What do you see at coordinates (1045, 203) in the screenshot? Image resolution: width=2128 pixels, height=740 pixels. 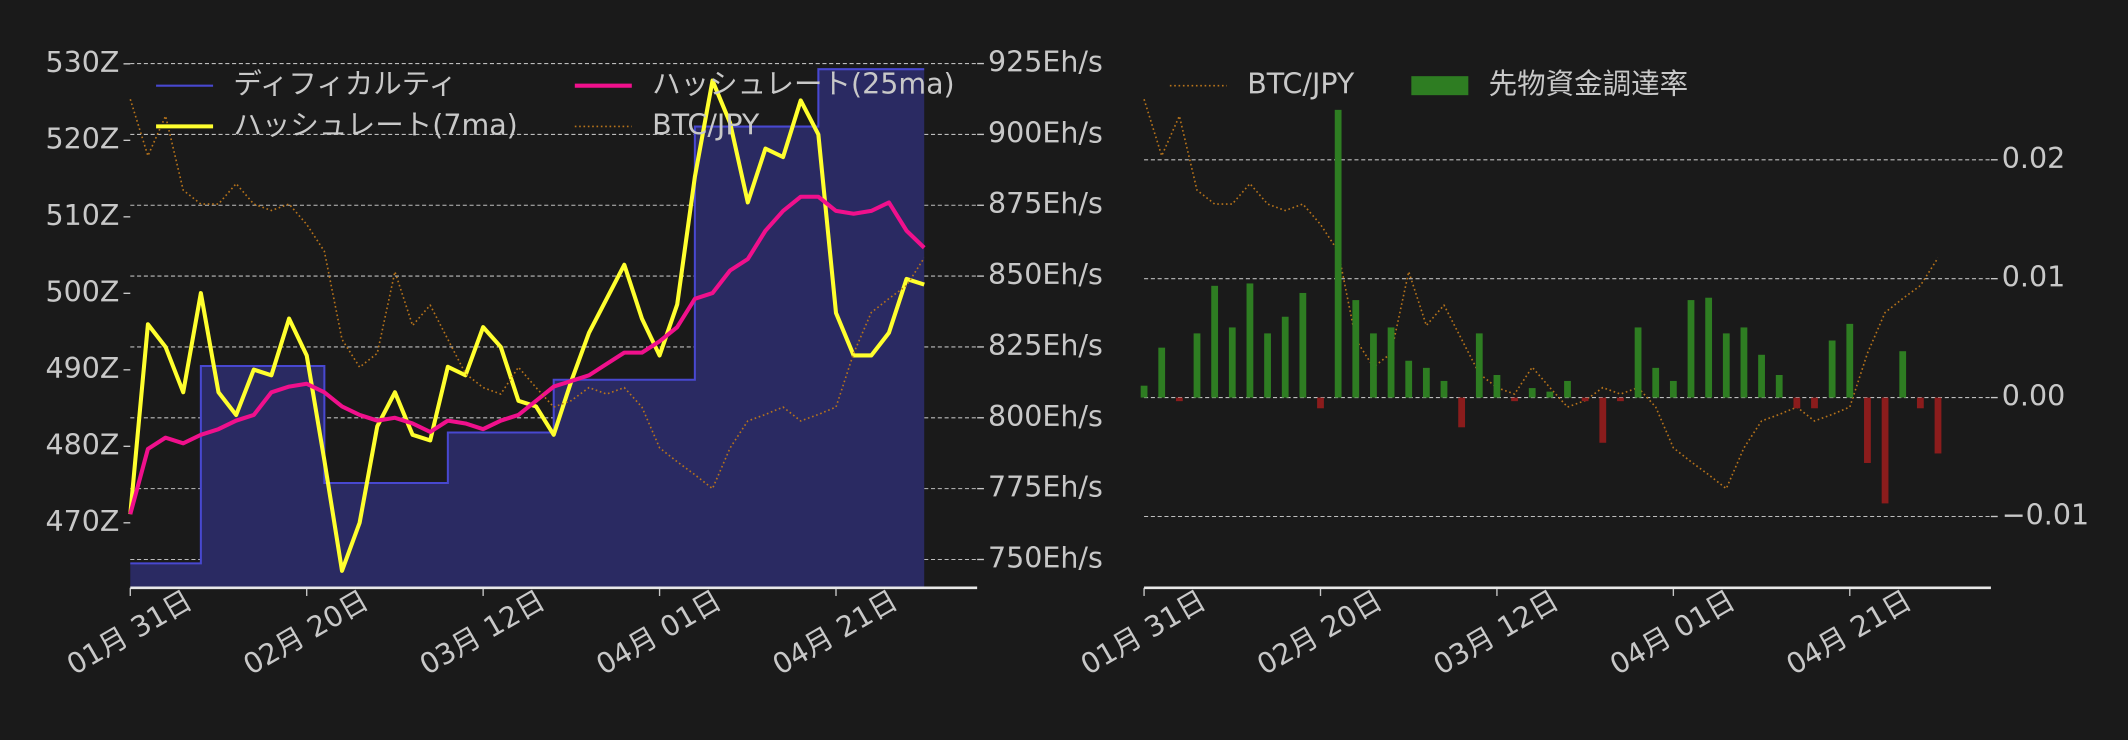 I see `y2-tick-label: 875Eh/s` at bounding box center [1045, 203].